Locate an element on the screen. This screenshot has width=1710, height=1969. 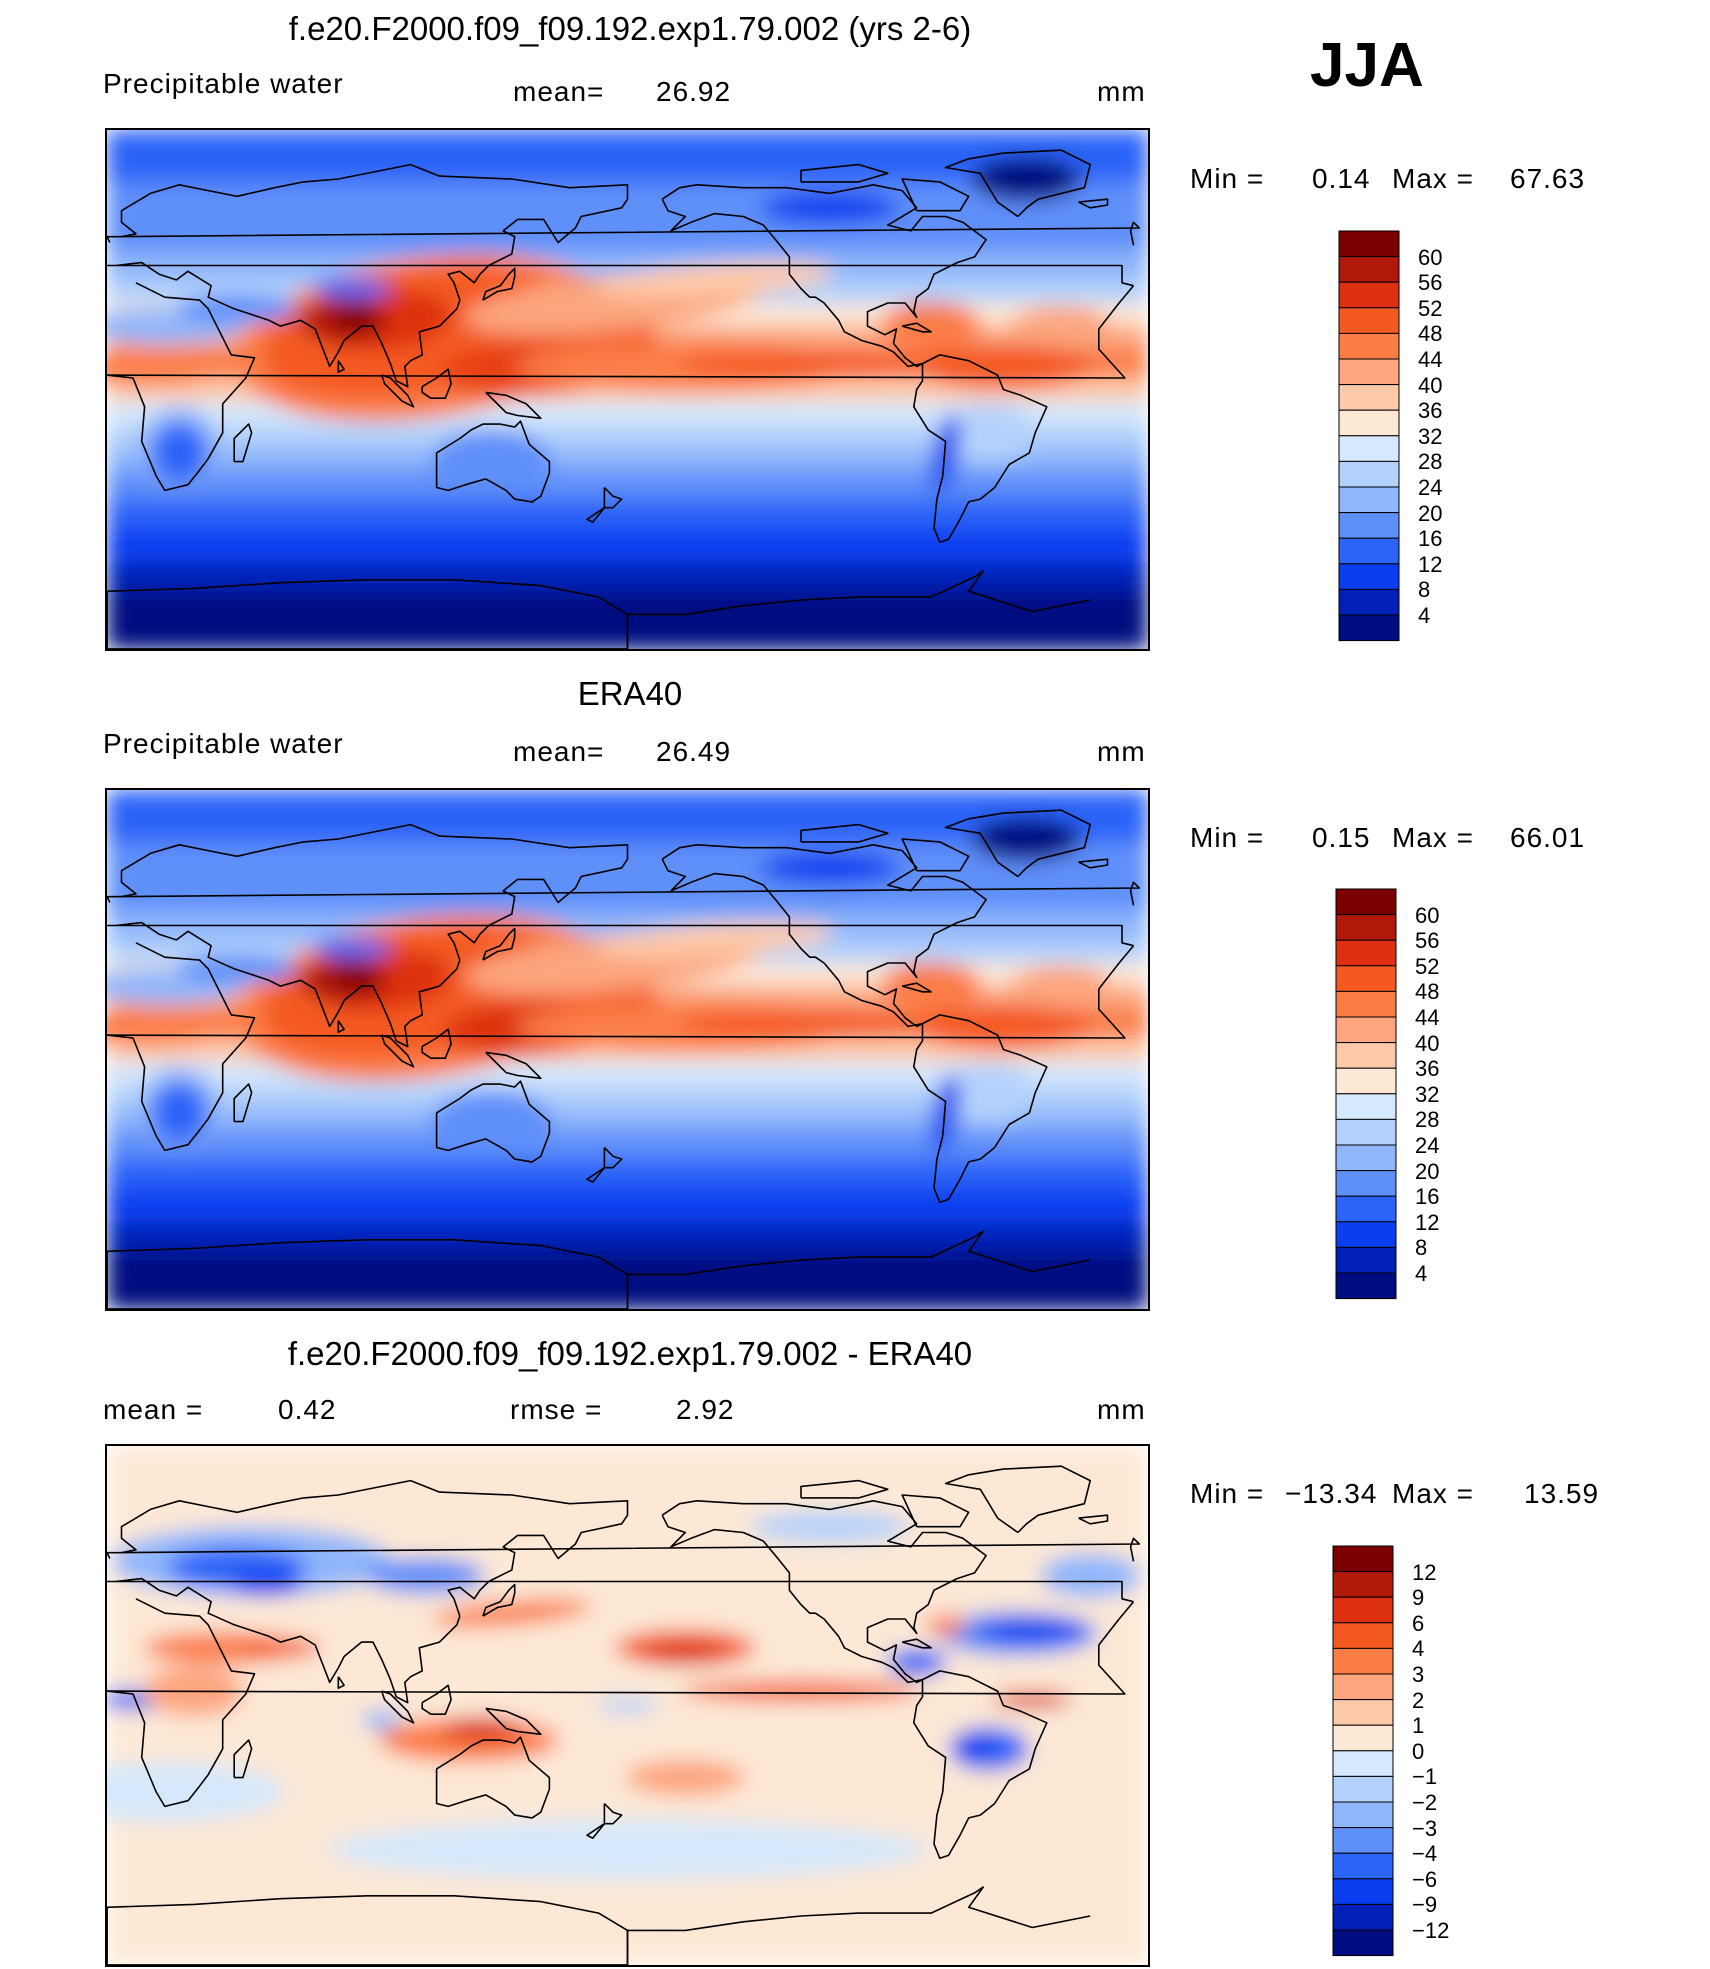
colorbar-tick-label: 56 is located at coordinates (1430, 283).